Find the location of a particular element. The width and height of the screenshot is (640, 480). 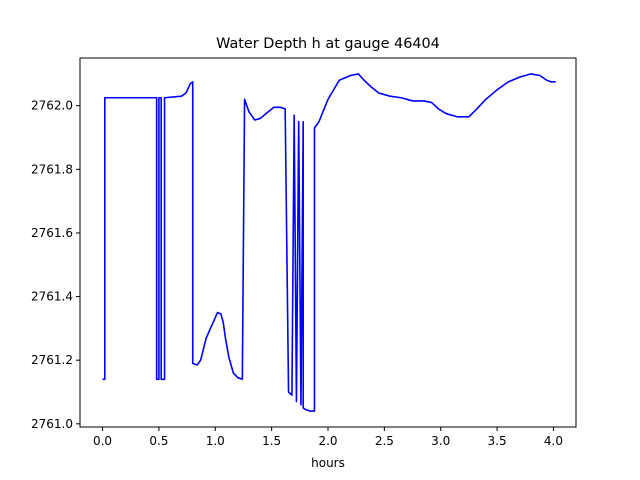

y-tick-label: 2762.0 is located at coordinates (52, 106).